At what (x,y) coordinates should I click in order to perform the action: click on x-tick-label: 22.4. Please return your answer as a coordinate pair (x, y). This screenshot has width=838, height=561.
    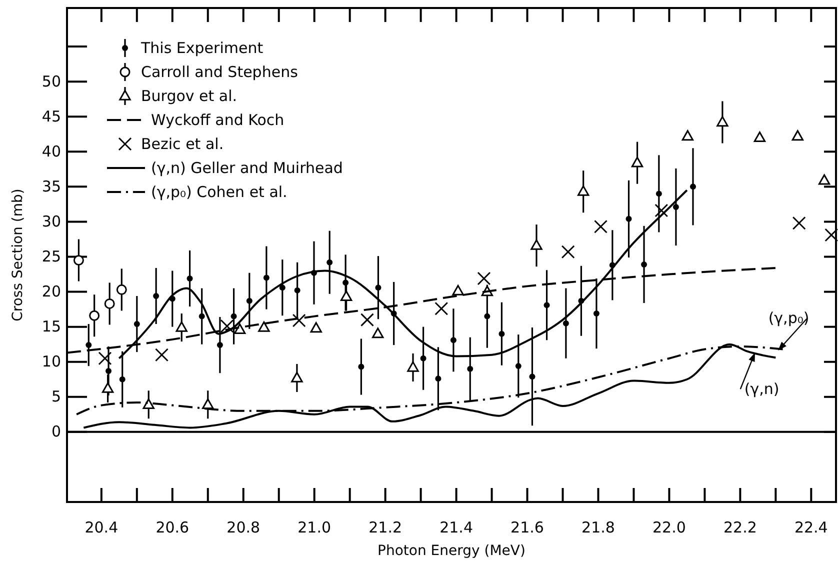
    Looking at the image, I should click on (811, 527).